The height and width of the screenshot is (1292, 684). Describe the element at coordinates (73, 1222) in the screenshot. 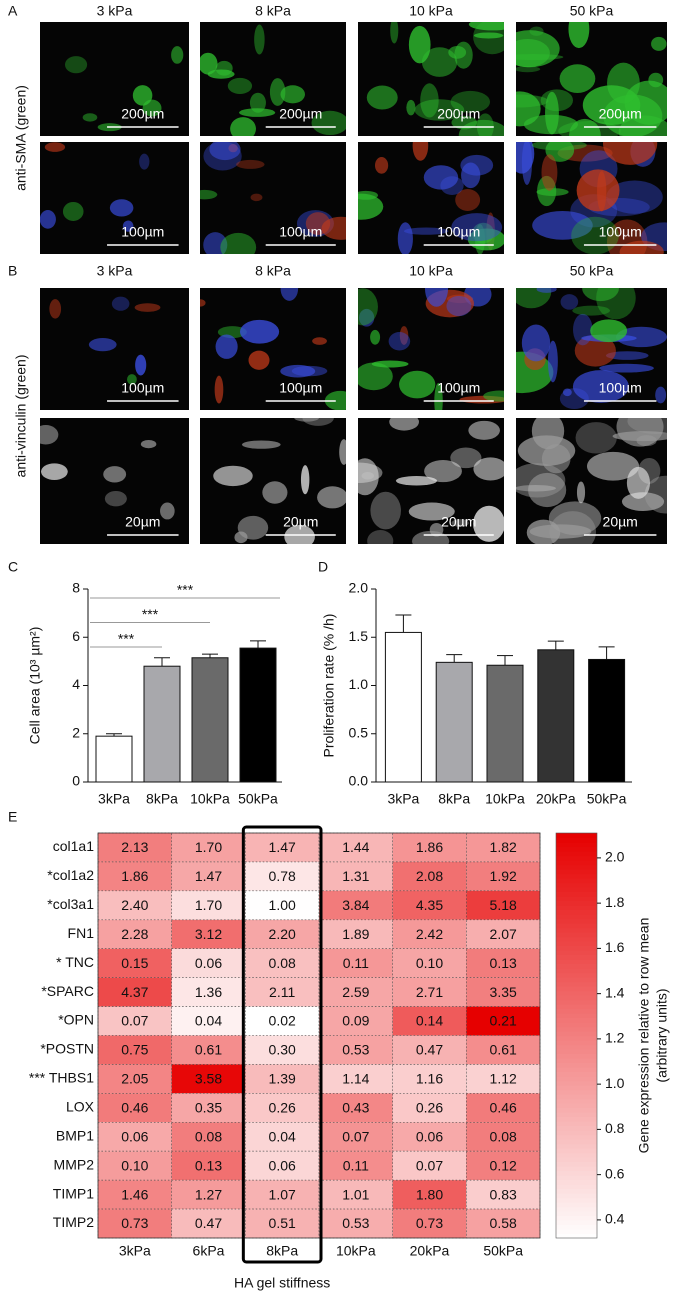

I see `row-label: TIMP2` at that location.